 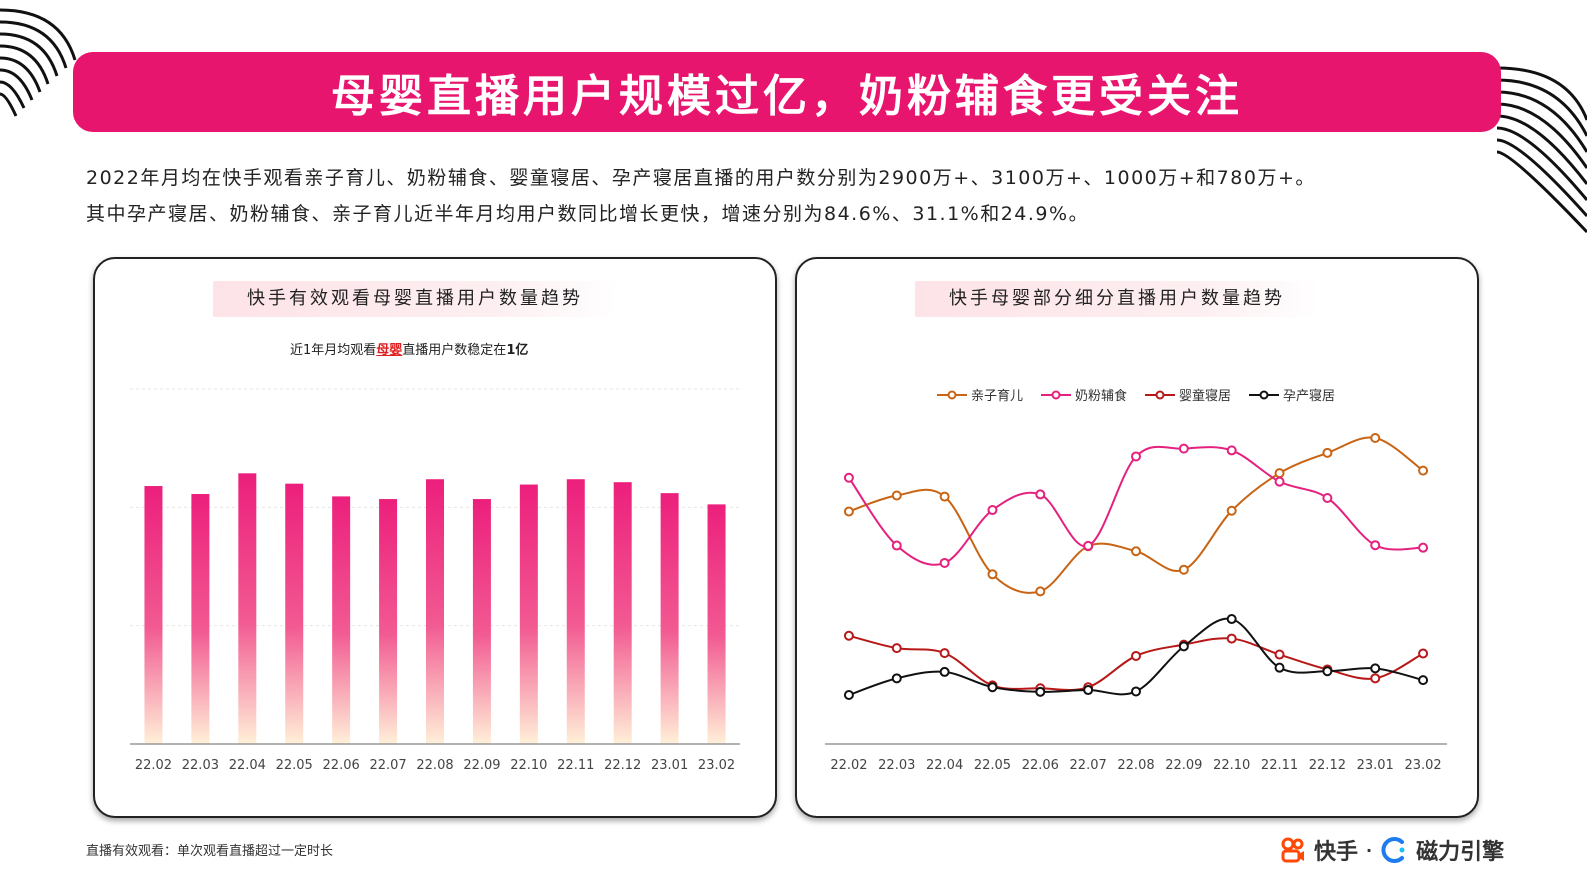 I want to click on series-3-point-22.04, so click(x=944, y=671).